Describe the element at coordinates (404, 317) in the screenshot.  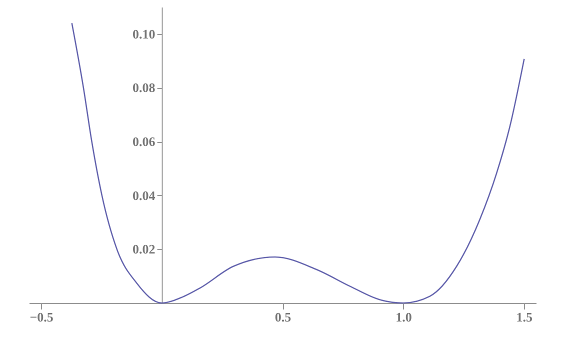
I see `x-tick-label: 1.0` at that location.